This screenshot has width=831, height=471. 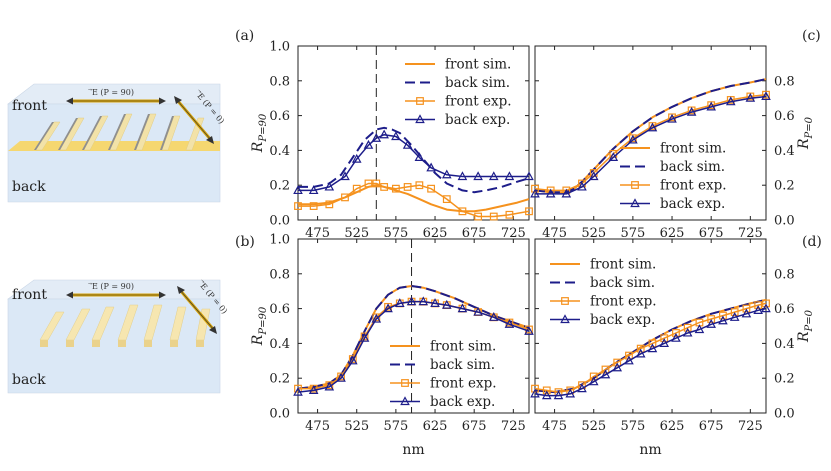 I want to click on legend-label: front sim., so click(x=623, y=265).